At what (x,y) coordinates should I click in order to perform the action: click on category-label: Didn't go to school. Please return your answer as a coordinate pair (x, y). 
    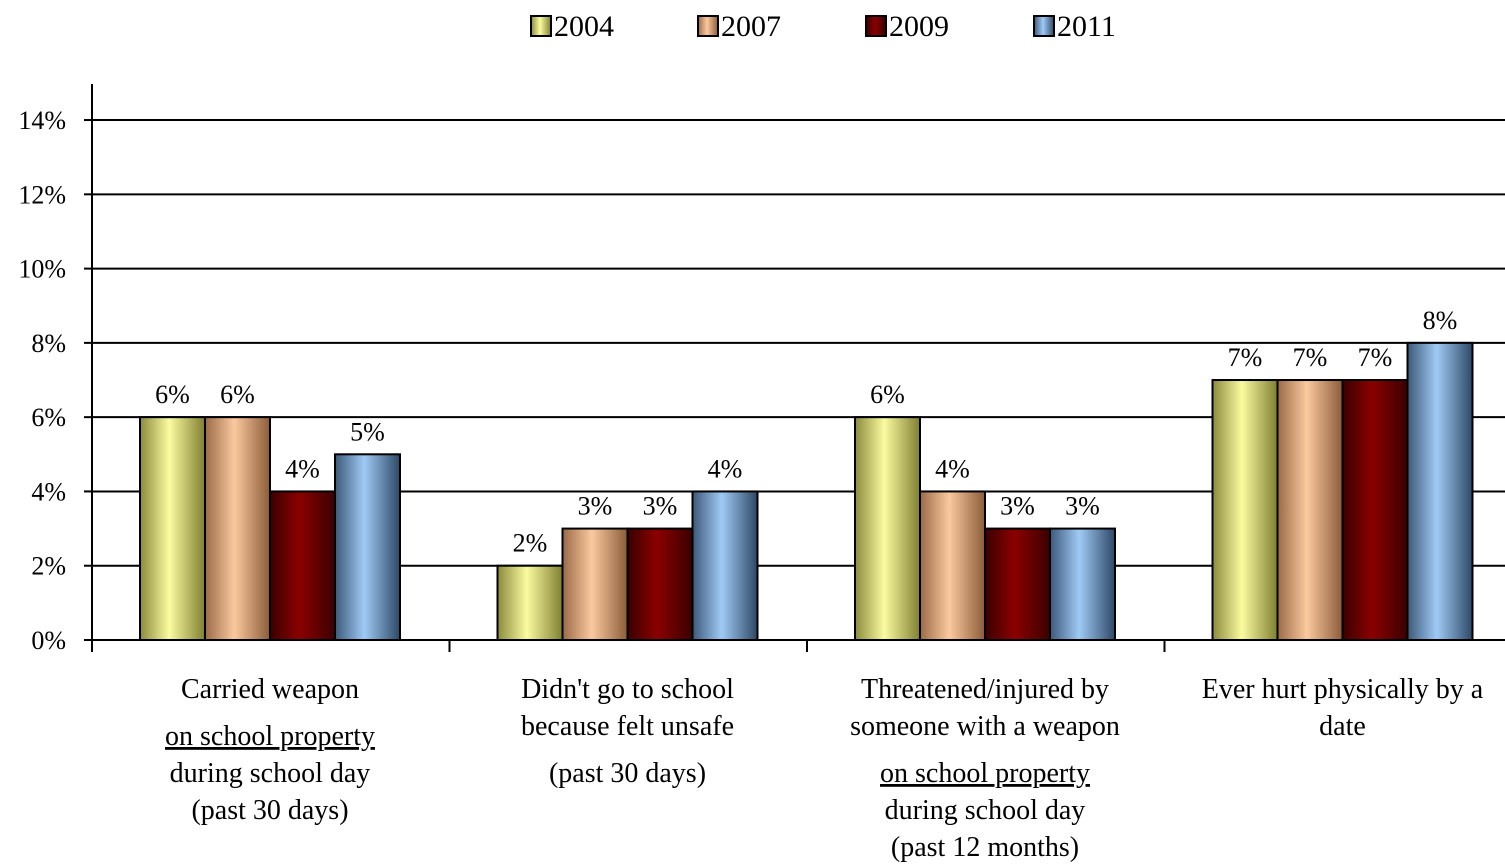
    Looking at the image, I should click on (627, 689).